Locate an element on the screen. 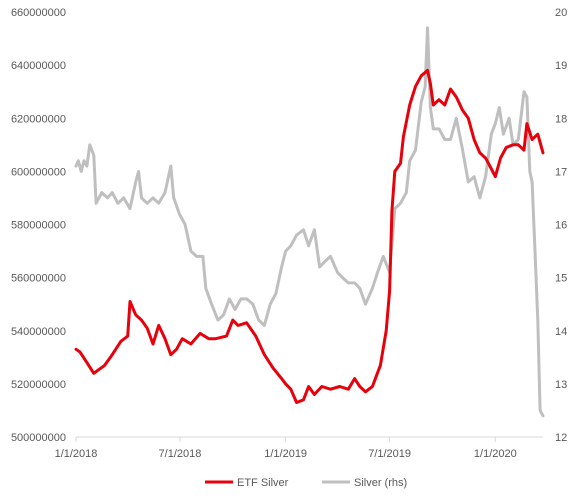 This screenshot has height=501, width=578. legend-label: Silver (rhs) is located at coordinates (380, 483).